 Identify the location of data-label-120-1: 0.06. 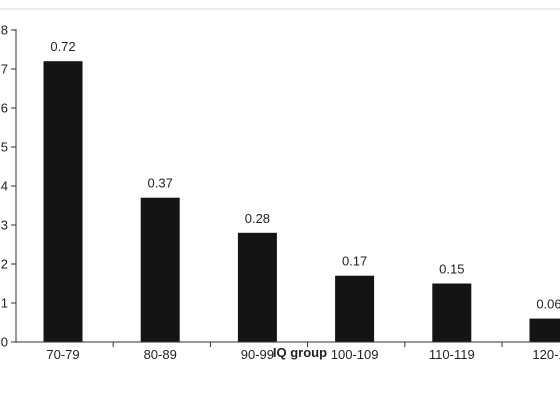
(548, 304).